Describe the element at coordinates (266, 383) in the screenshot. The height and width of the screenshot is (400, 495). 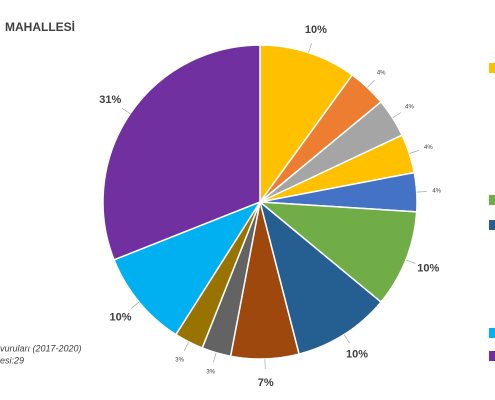
I see `data-label: 7%` at that location.